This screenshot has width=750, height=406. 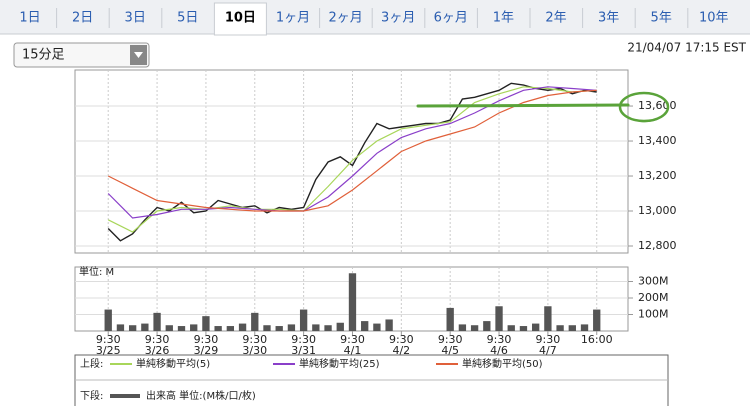 I want to click on tab: 3ヶ月, so click(x=398, y=18).